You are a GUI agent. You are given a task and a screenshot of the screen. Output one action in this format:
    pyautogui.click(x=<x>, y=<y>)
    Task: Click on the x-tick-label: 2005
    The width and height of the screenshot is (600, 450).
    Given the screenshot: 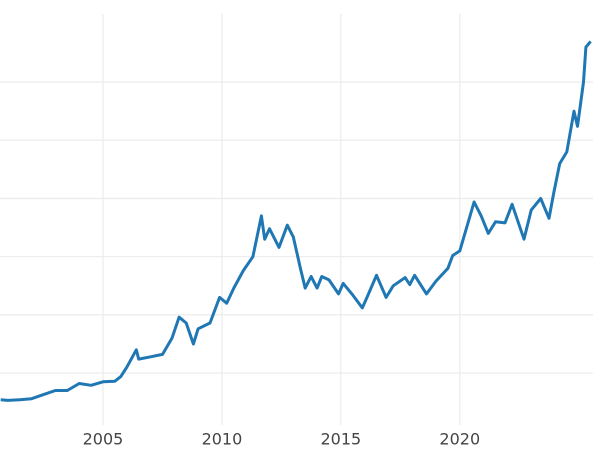 What is the action you would take?
    pyautogui.click(x=103, y=439)
    